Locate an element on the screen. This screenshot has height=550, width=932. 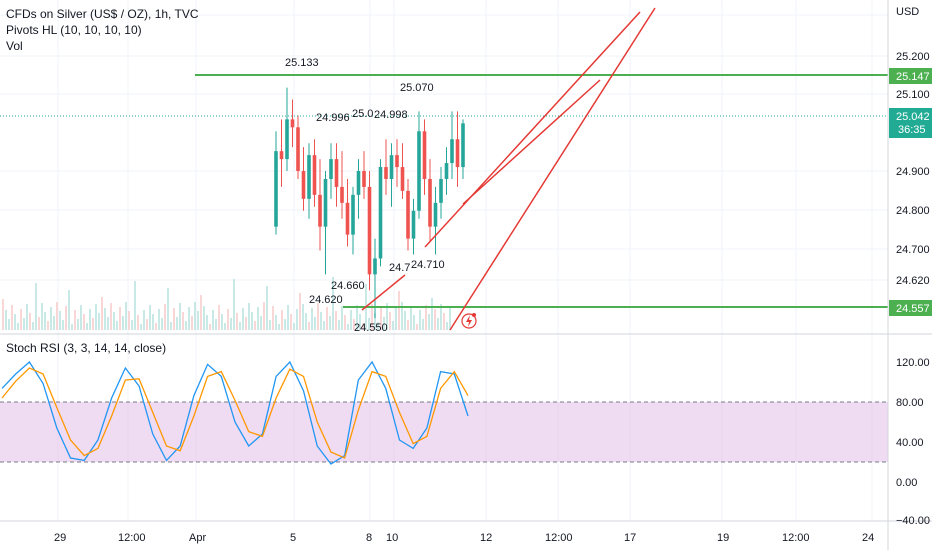
pivot-label: 24.620 is located at coordinates (326, 300).